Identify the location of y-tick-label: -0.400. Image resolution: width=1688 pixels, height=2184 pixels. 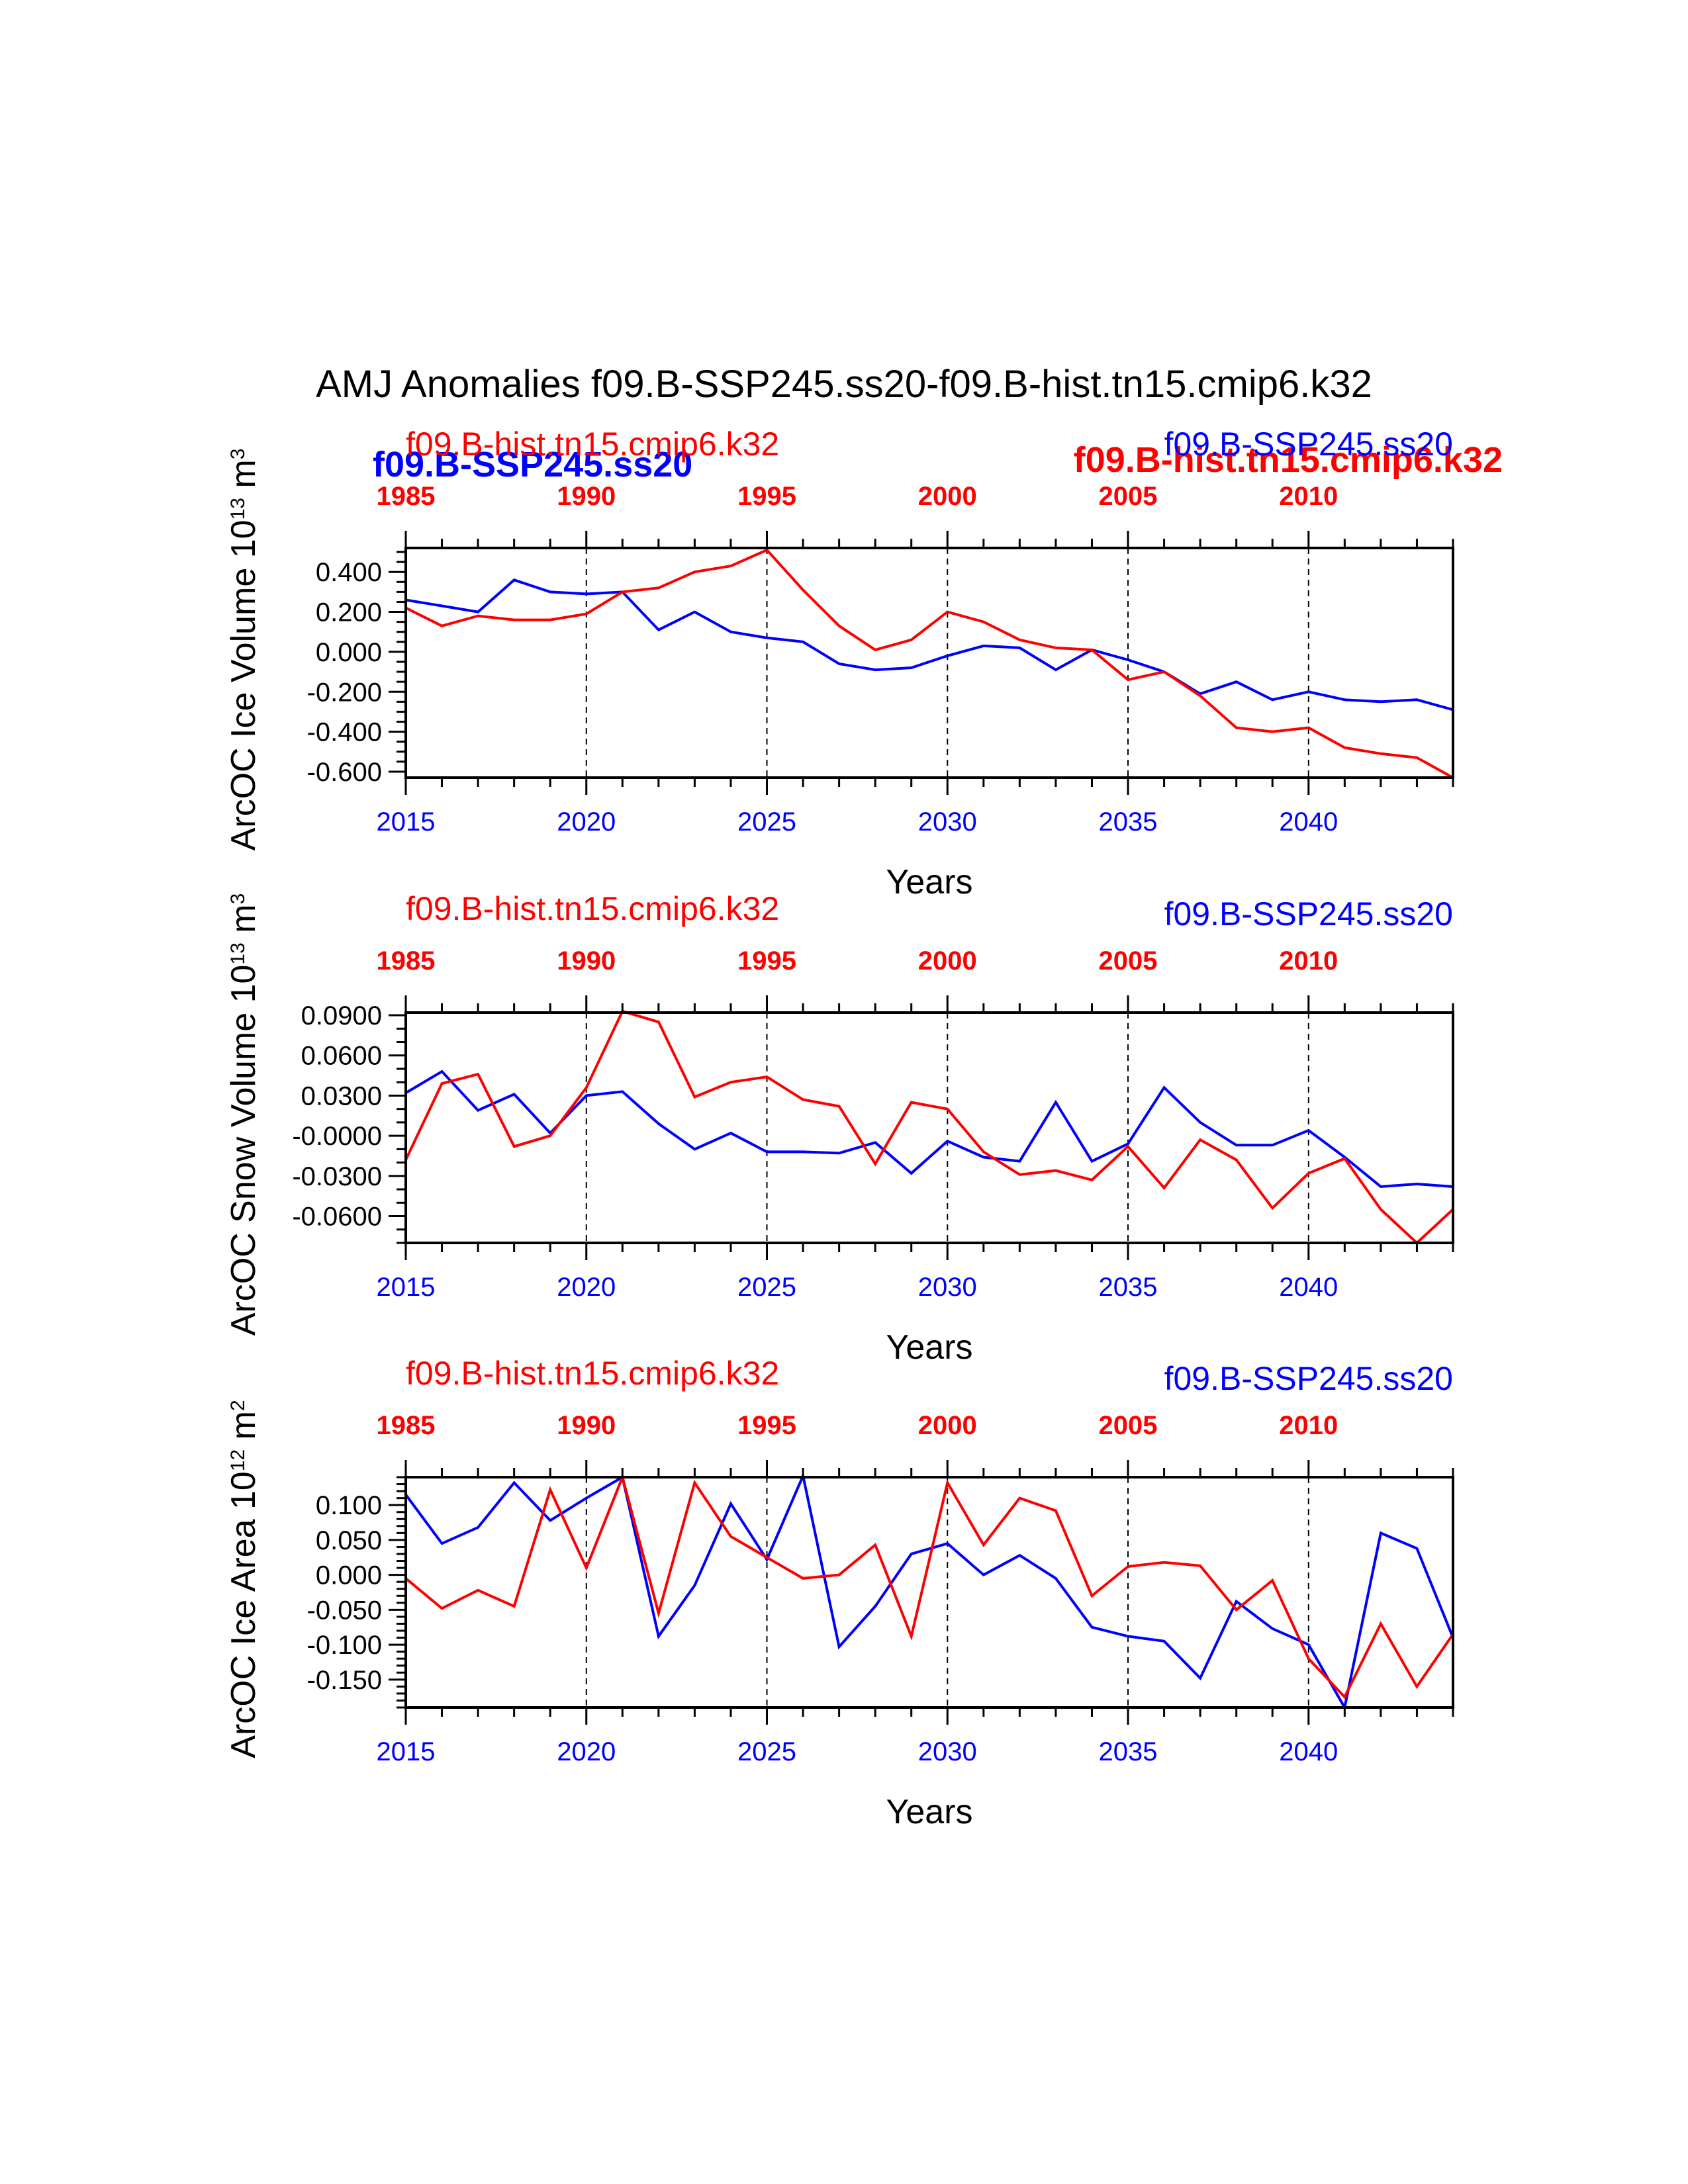
(344, 732).